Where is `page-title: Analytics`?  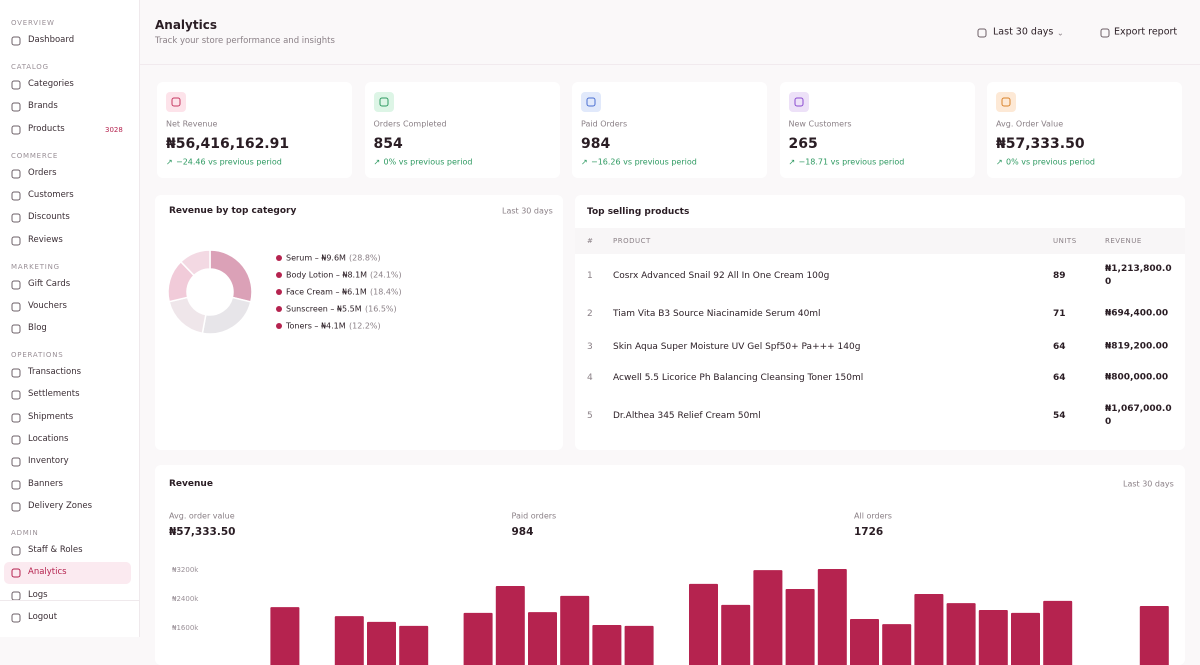
page-title: Analytics is located at coordinates (186, 25).